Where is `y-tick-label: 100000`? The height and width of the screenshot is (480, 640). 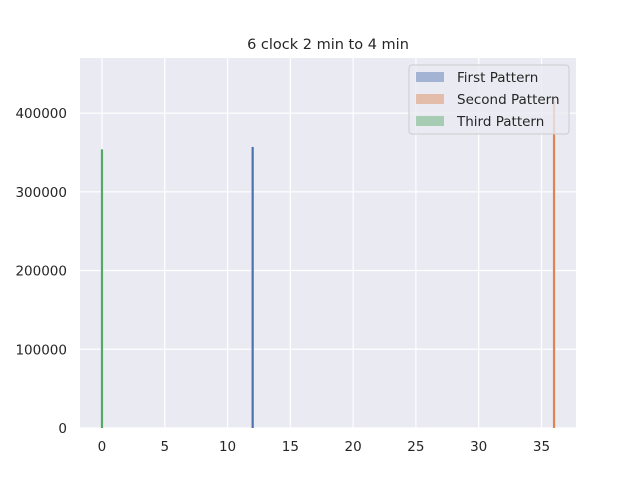 y-tick-label: 100000 is located at coordinates (41, 350).